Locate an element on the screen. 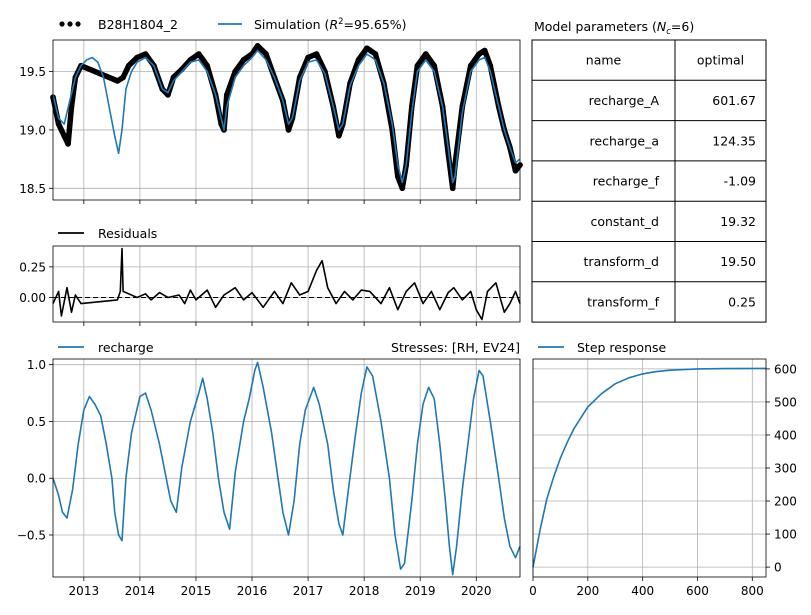 The image size is (811, 615). legend-simulation-label: Simulation (R2=95.65%) is located at coordinates (330, 24).